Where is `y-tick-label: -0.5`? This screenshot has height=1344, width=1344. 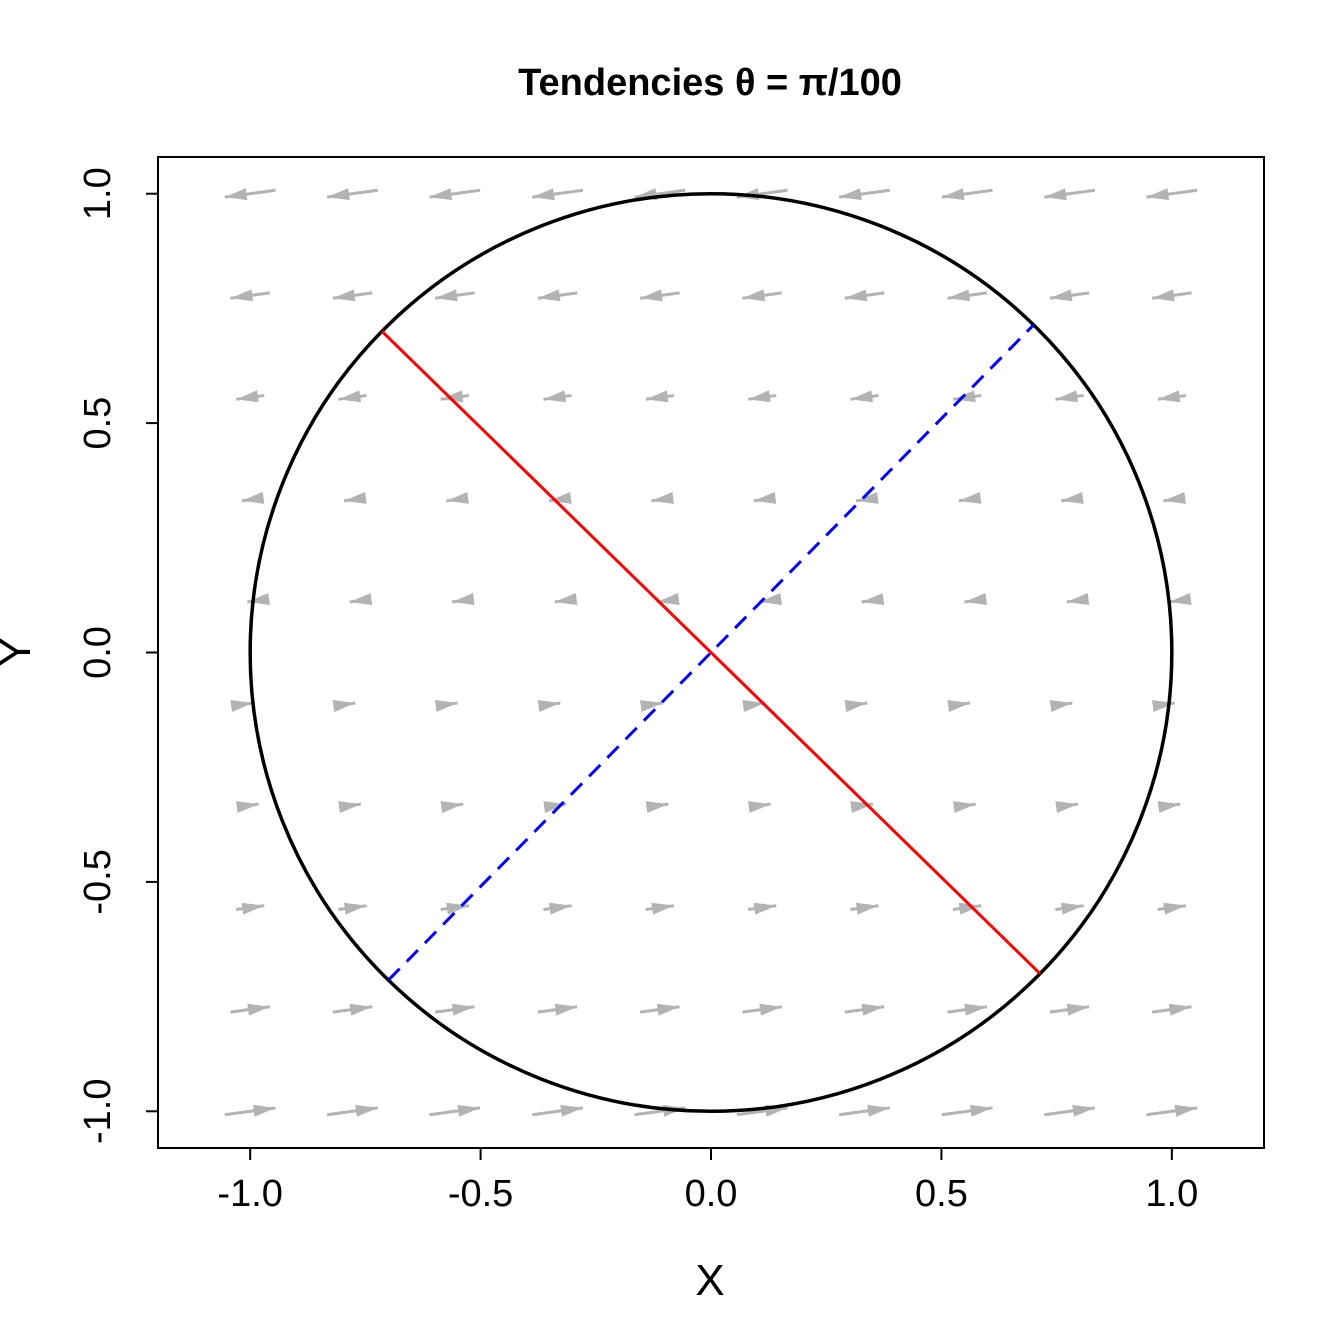
y-tick-label: -0.5 is located at coordinates (98, 881).